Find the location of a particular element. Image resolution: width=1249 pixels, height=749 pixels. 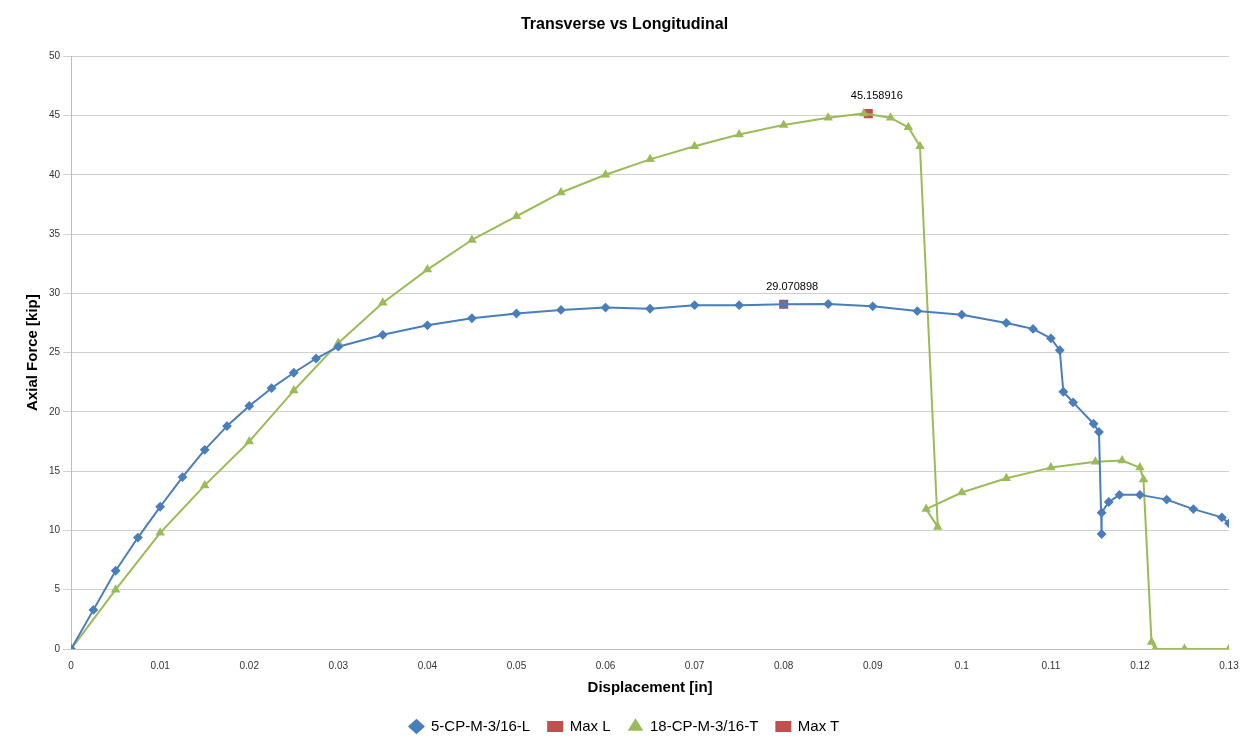

y-tick-label: 0 is located at coordinates (57, 648).